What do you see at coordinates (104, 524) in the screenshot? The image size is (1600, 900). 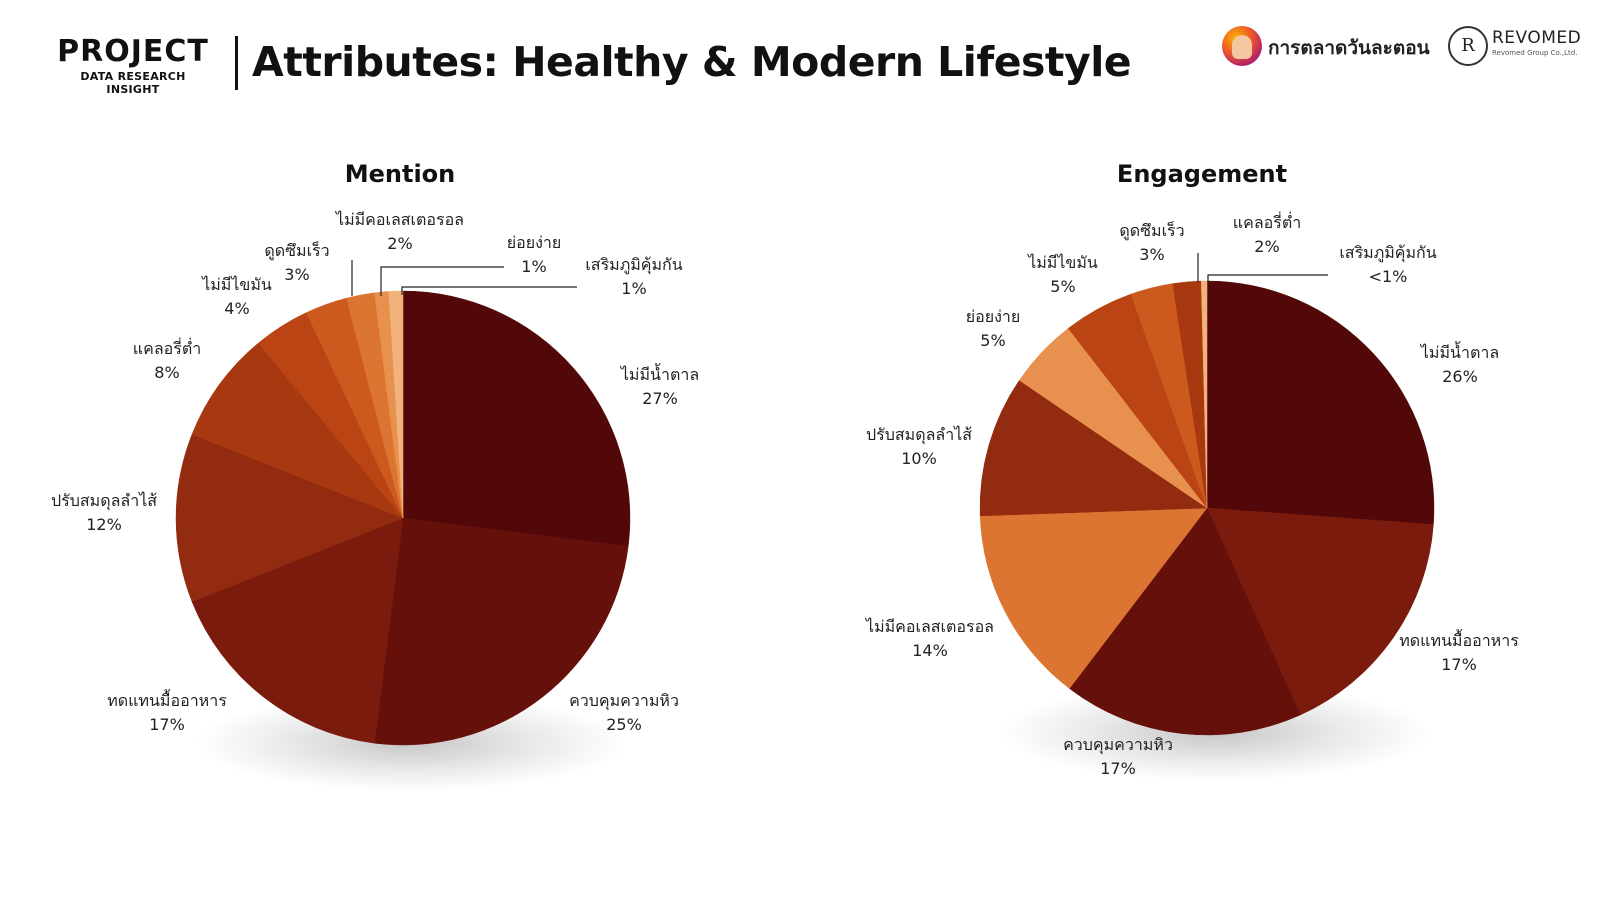 I see `slice-value-label: 12%` at bounding box center [104, 524].